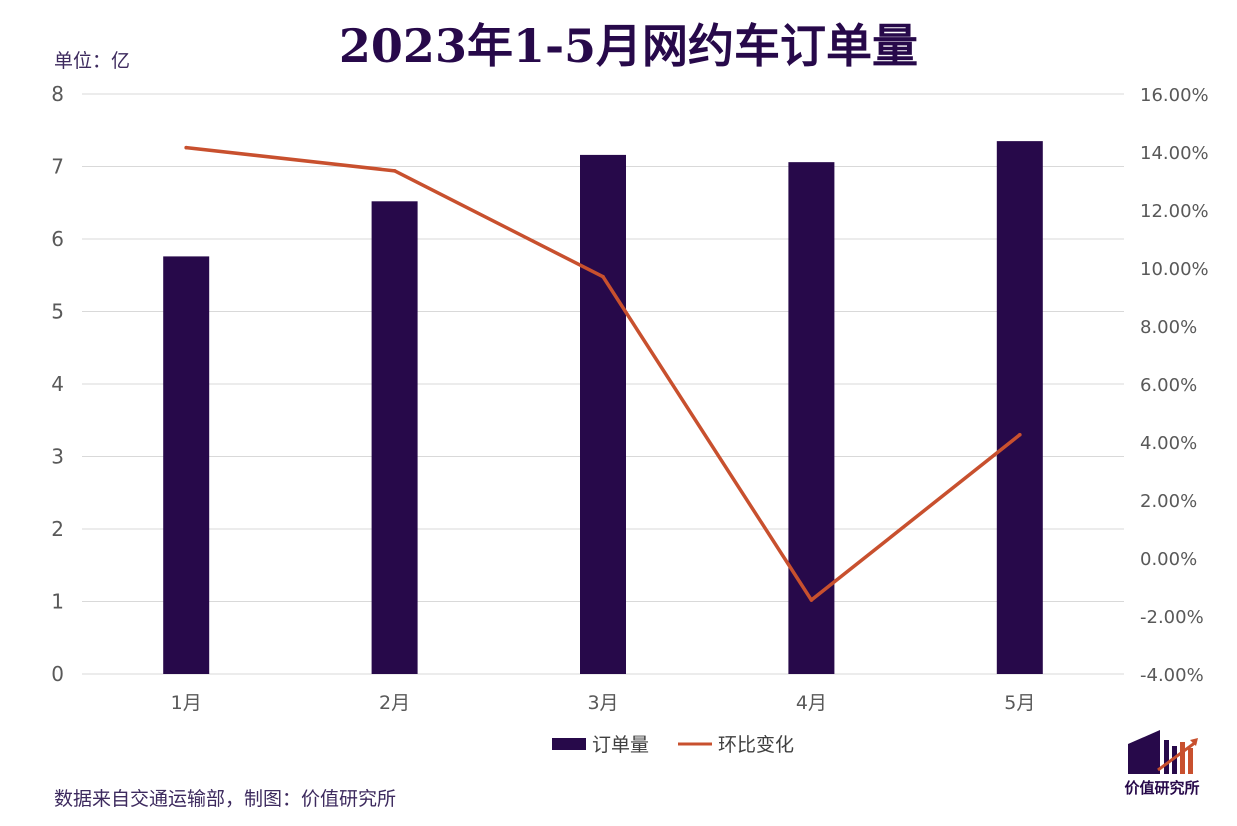 The height and width of the screenshot is (826, 1237). I want to click on left-tick-label: 0, so click(57, 674).